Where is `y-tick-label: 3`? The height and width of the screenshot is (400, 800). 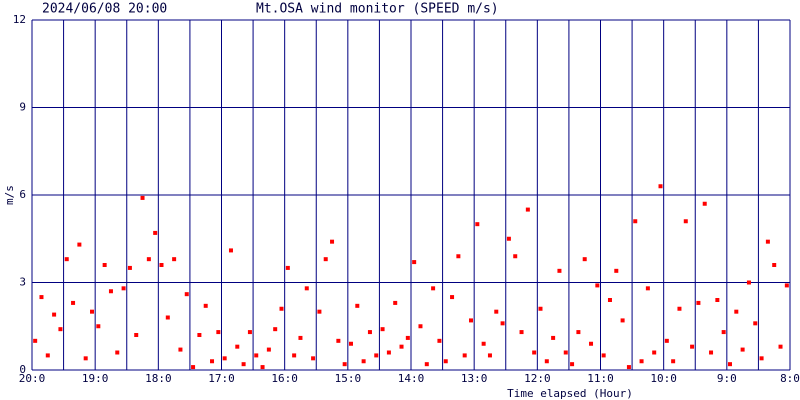
y-tick-label: 3 is located at coordinates (22, 282).